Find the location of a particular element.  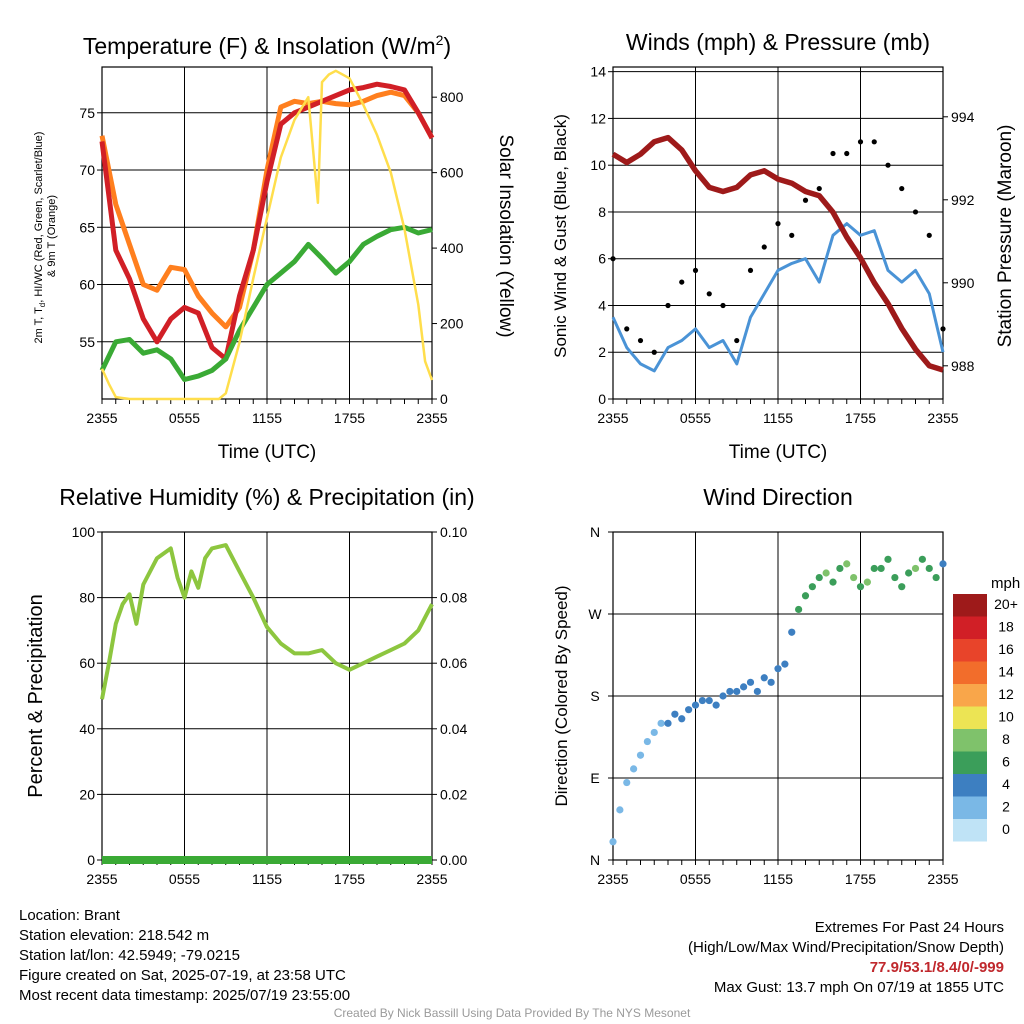

winds-ylabel-right: Station Pressure (Maroon) is located at coordinates (1005, 236).